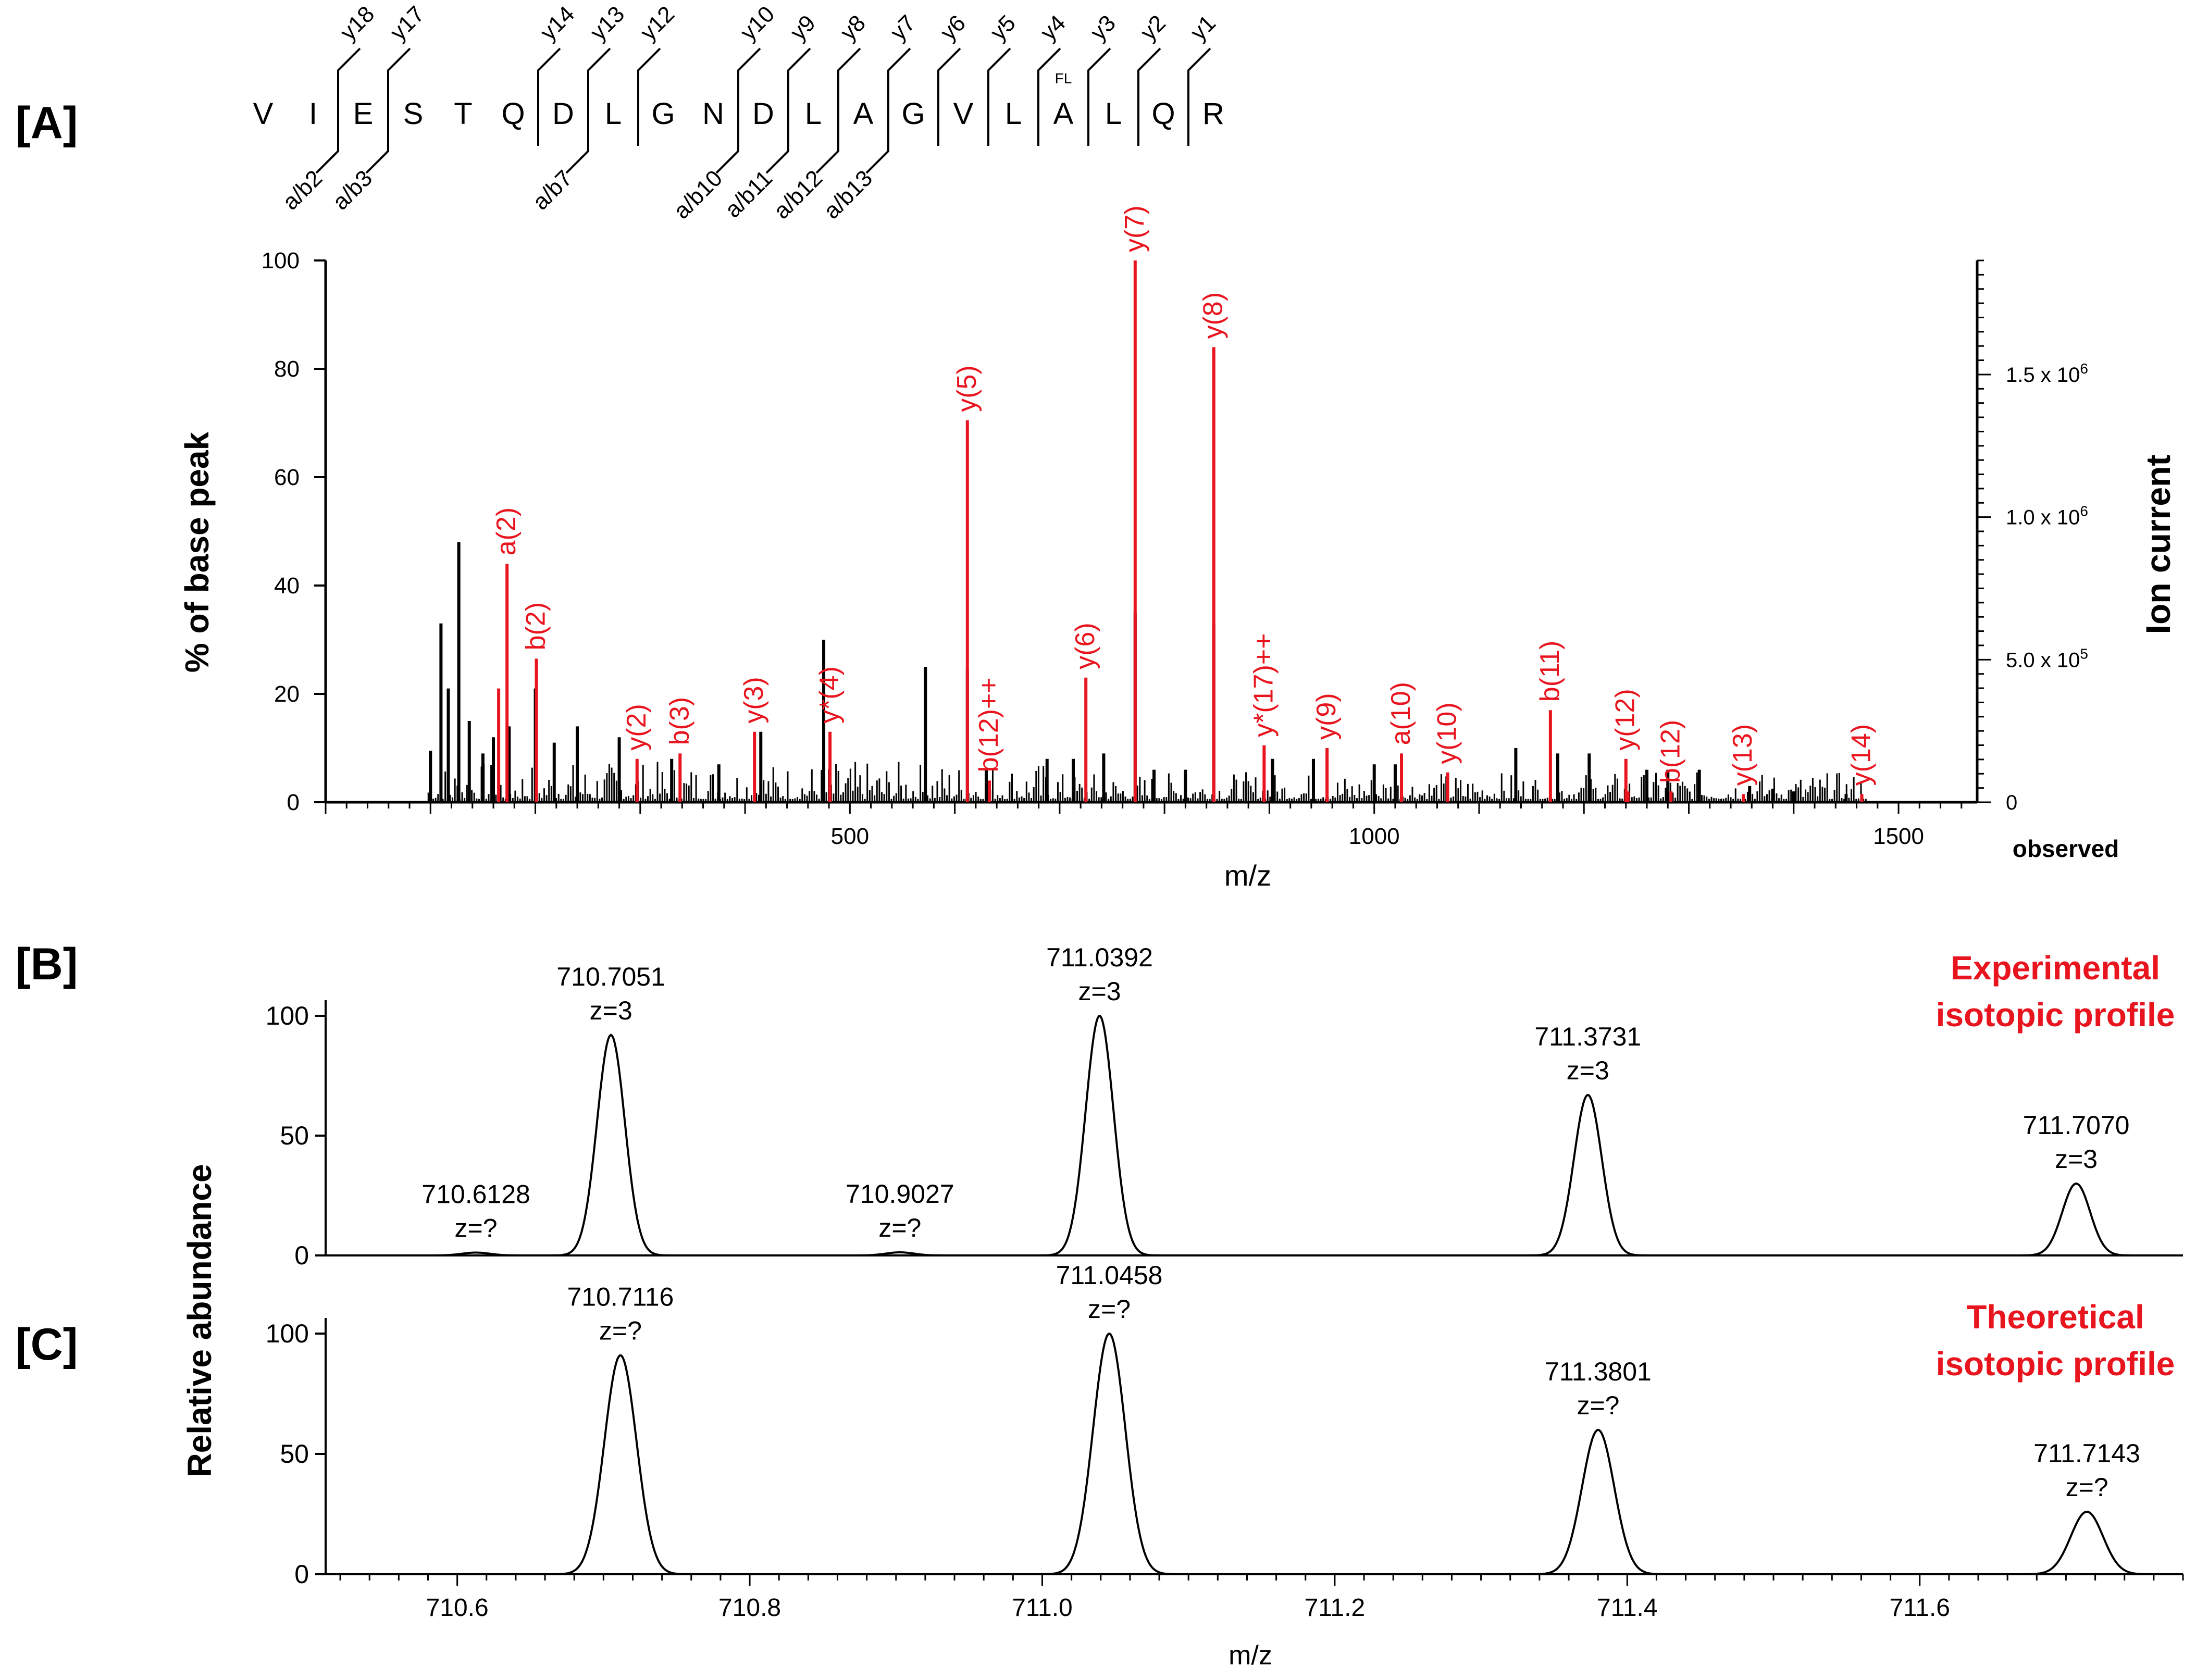 Image resolution: width=2196 pixels, height=1680 pixels. I want to click on residue-9: G, so click(663, 114).